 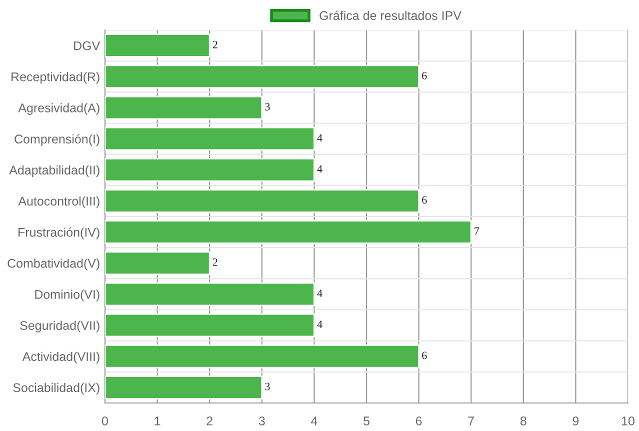 I want to click on y-tick-label: Actividad(VIII), so click(x=61, y=358).